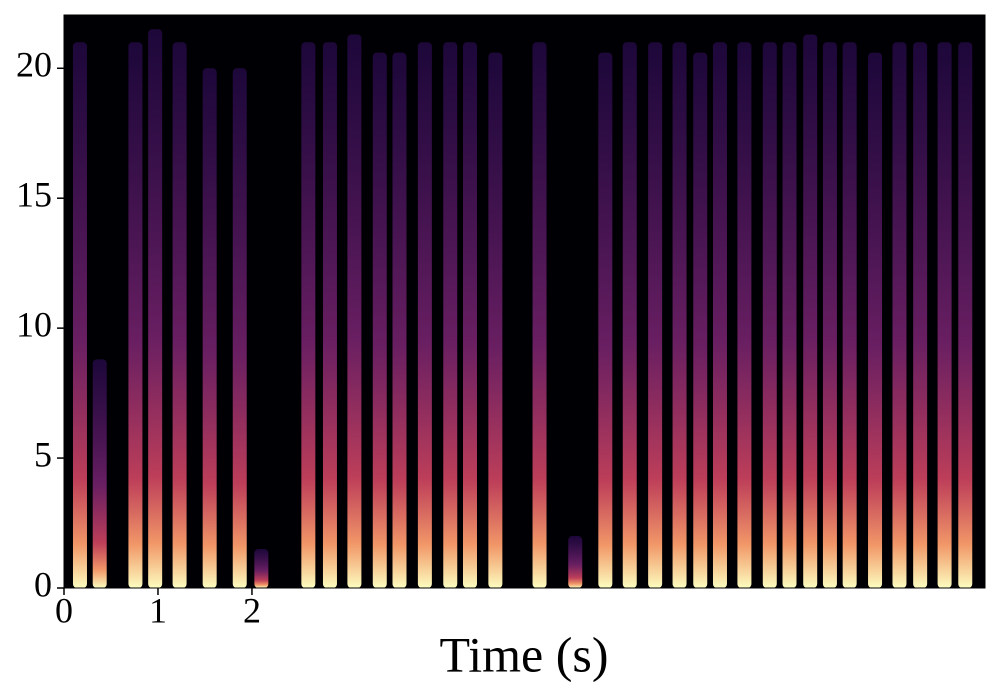 The height and width of the screenshot is (700, 1000). Describe the element at coordinates (252, 610) in the screenshot. I see `x-tick-label: 2` at that location.